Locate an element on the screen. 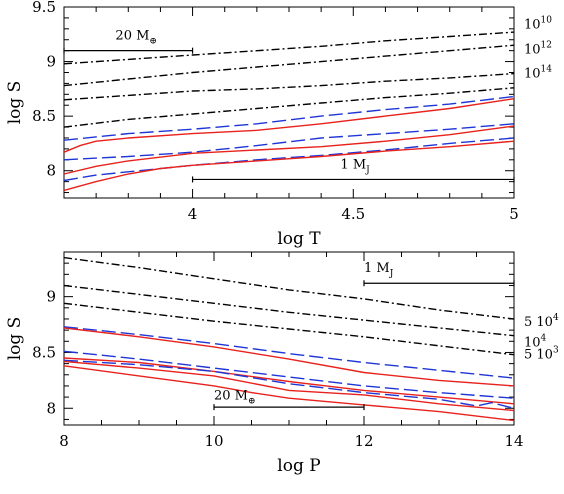 The height and width of the screenshot is (494, 564). series-side-label: 5 103 is located at coordinates (541, 354).